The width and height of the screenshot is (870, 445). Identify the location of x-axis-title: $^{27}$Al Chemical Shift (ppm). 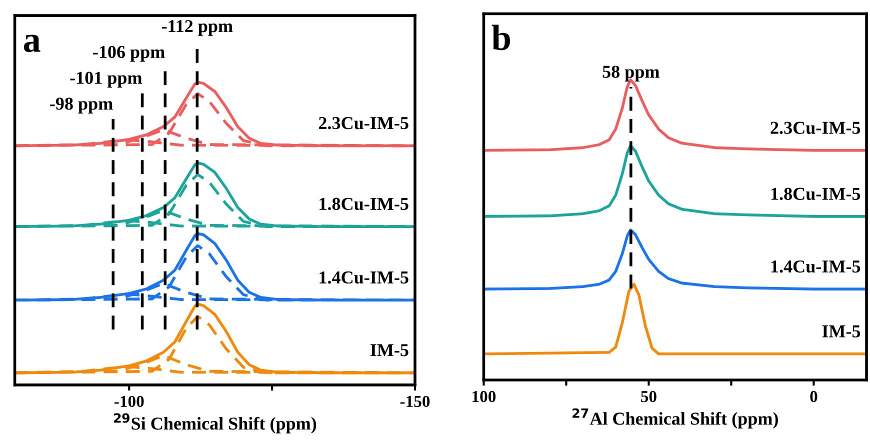
(675, 418).